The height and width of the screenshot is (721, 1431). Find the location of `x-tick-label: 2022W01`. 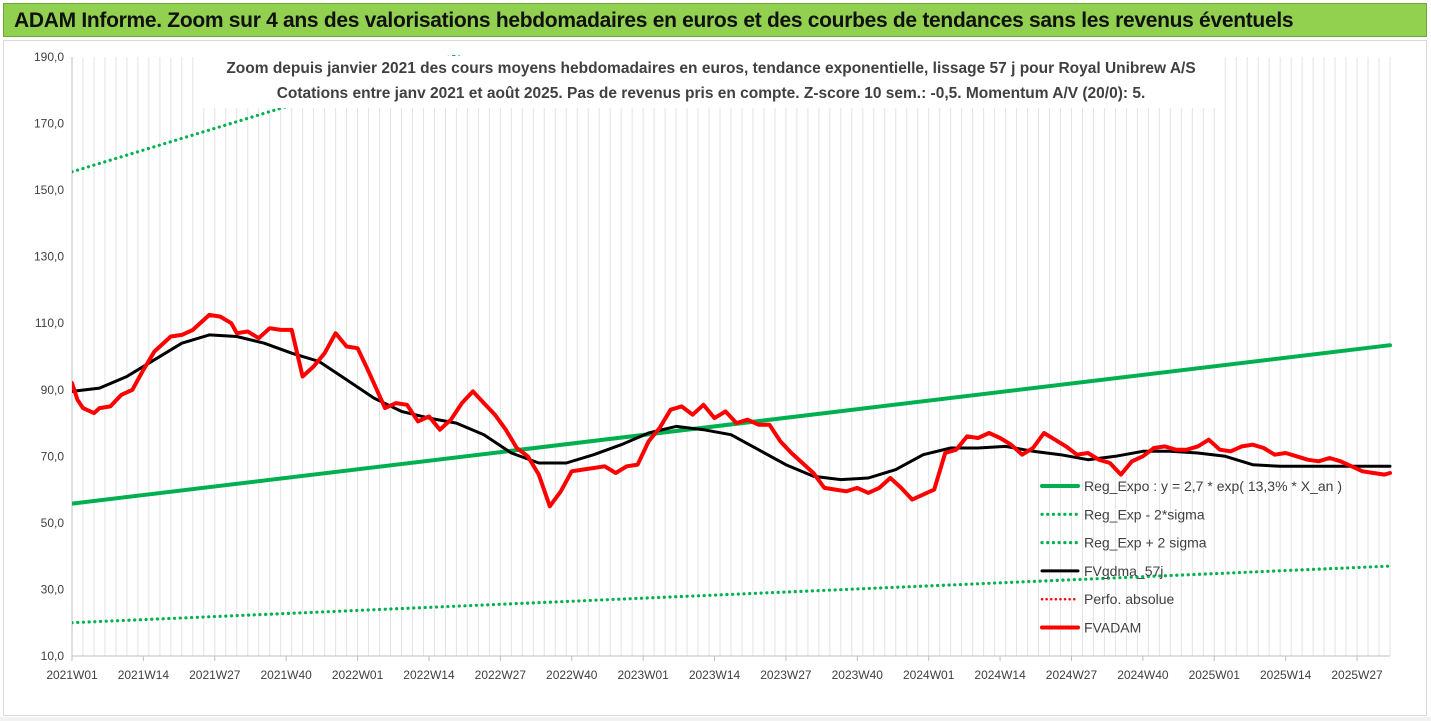

x-tick-label: 2022W01 is located at coordinates (358, 675).